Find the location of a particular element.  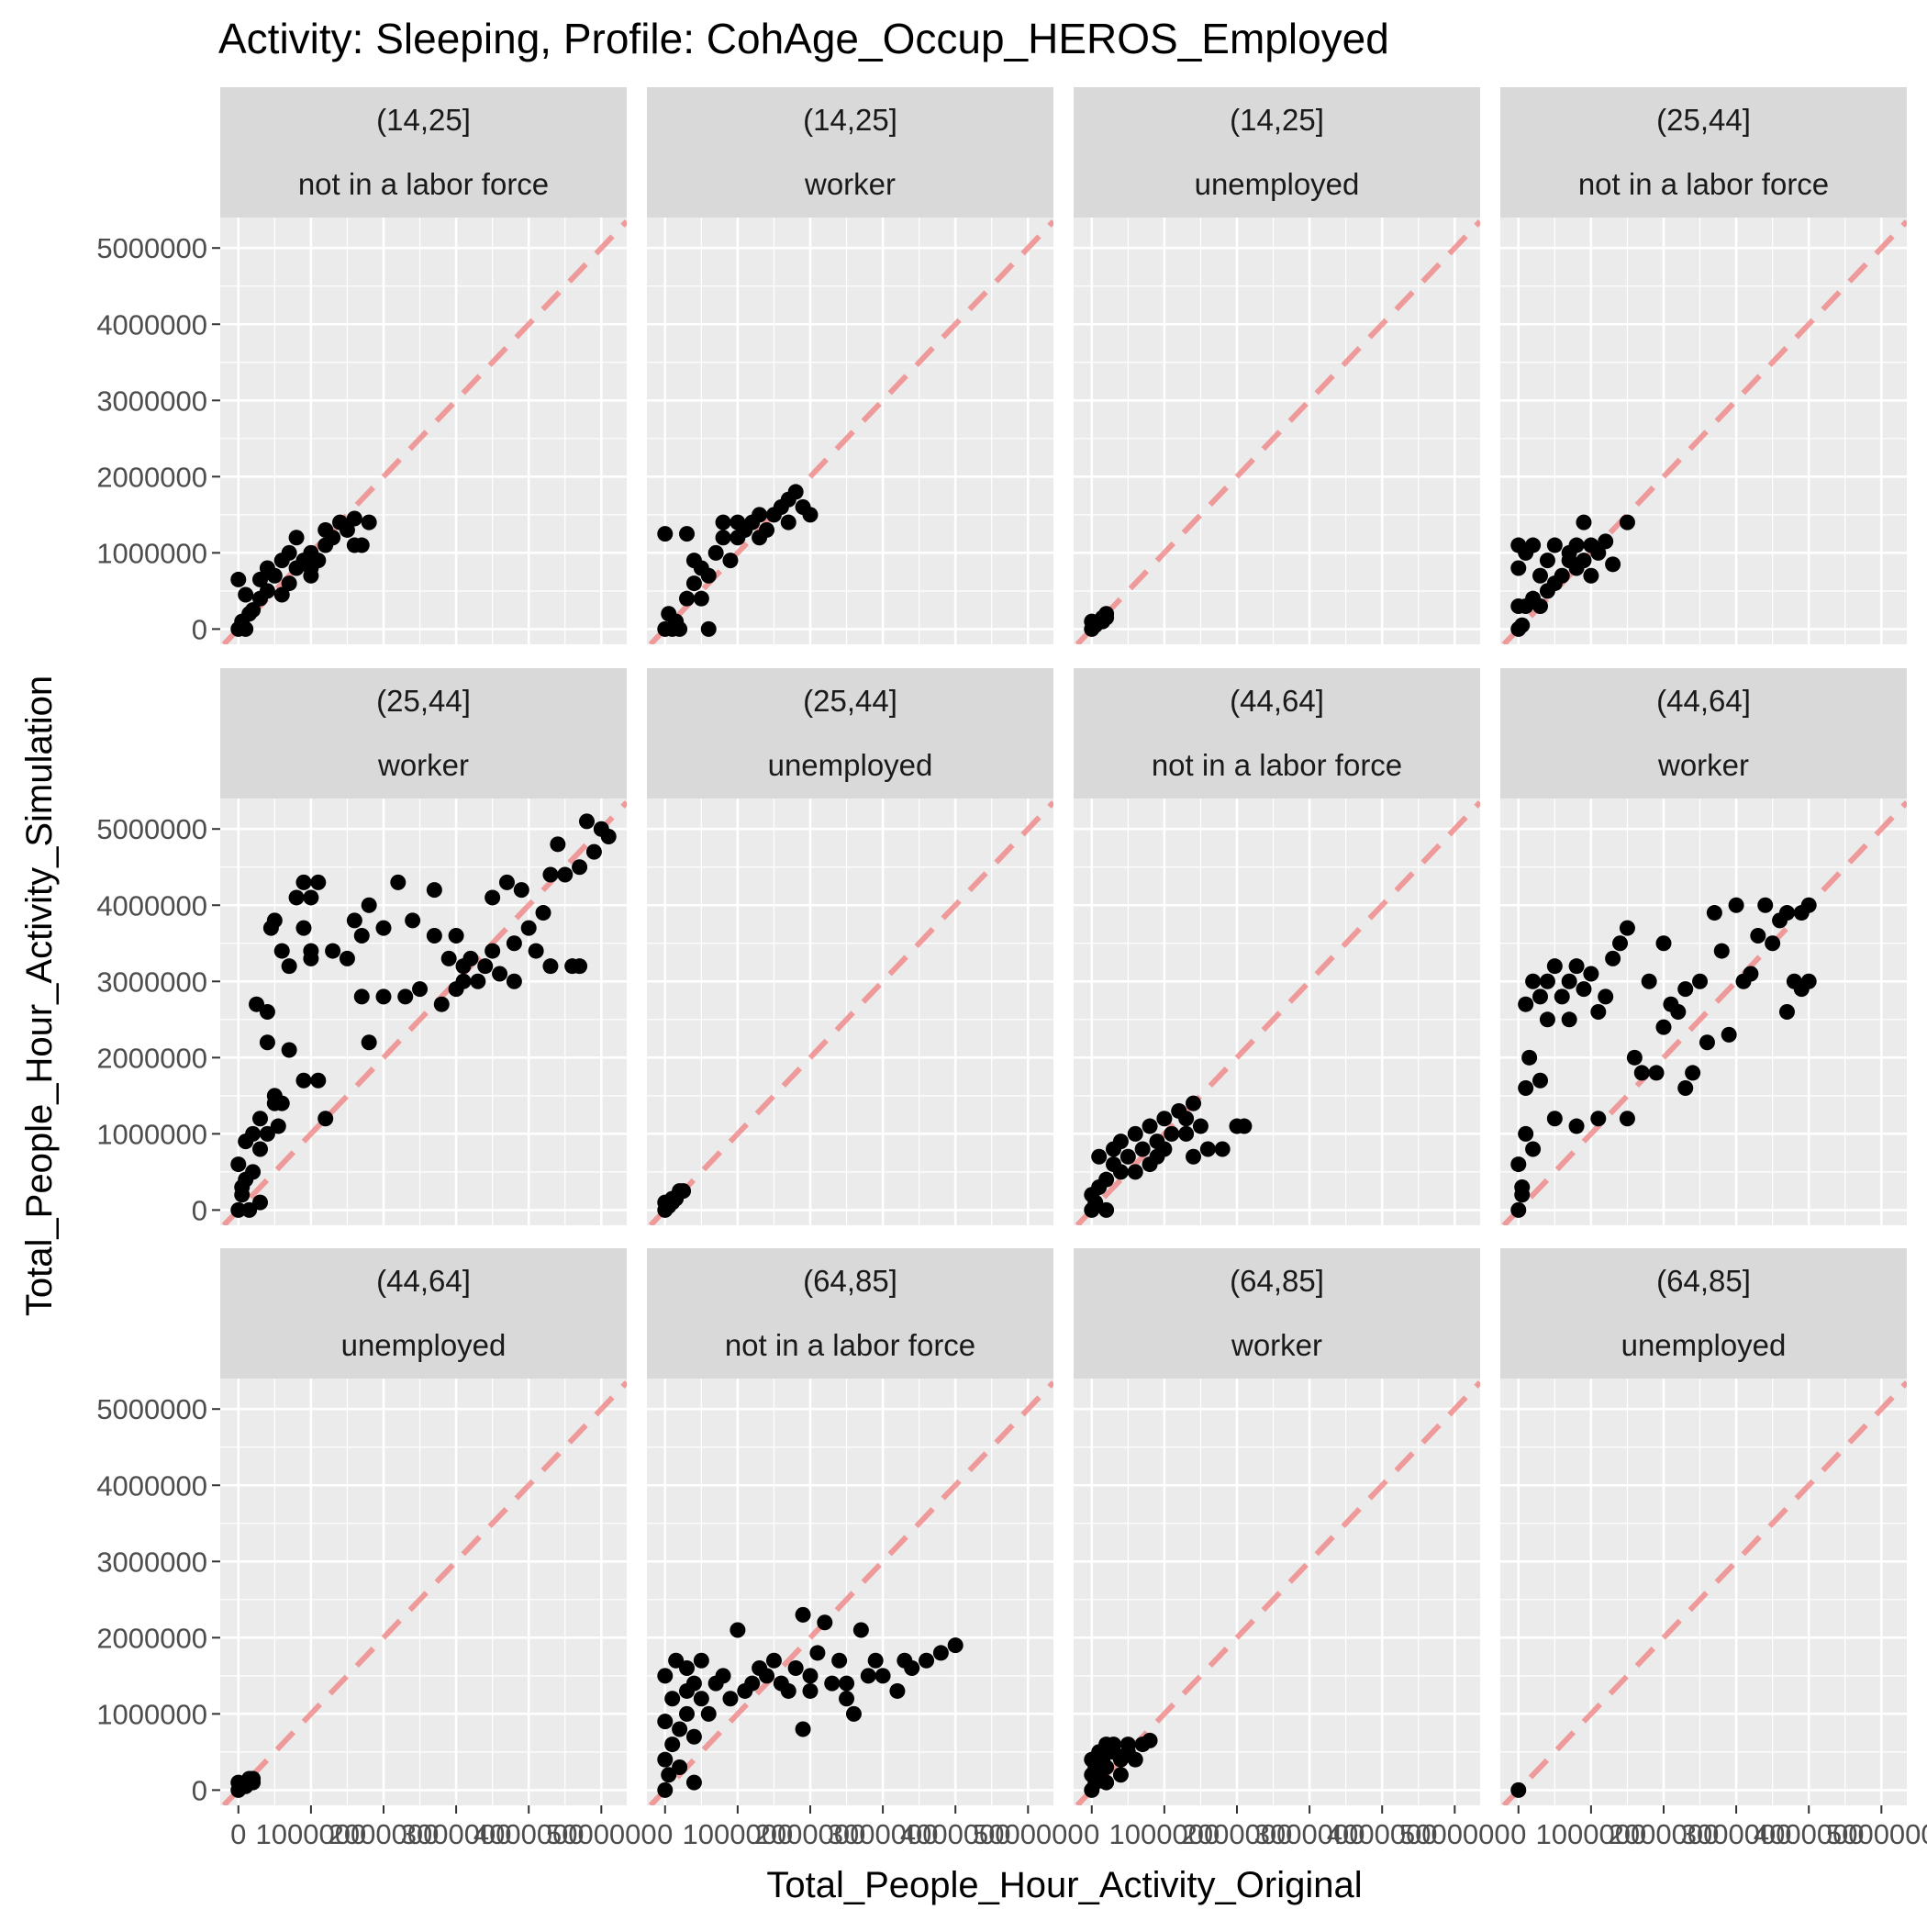

facet-strip-occupation-label: unemployed is located at coordinates (424, 1345).